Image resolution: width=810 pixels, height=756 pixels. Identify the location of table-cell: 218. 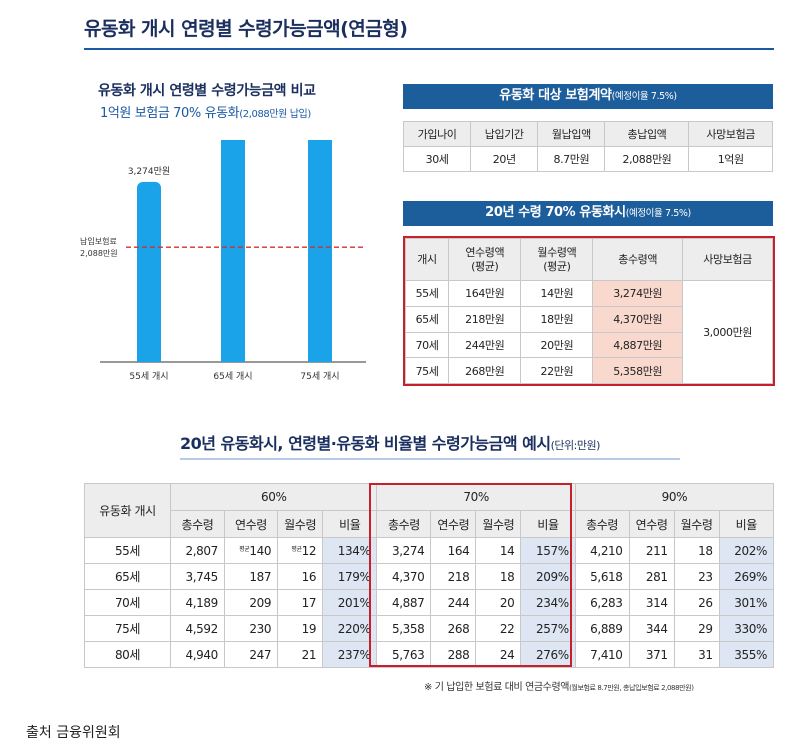
(453, 576).